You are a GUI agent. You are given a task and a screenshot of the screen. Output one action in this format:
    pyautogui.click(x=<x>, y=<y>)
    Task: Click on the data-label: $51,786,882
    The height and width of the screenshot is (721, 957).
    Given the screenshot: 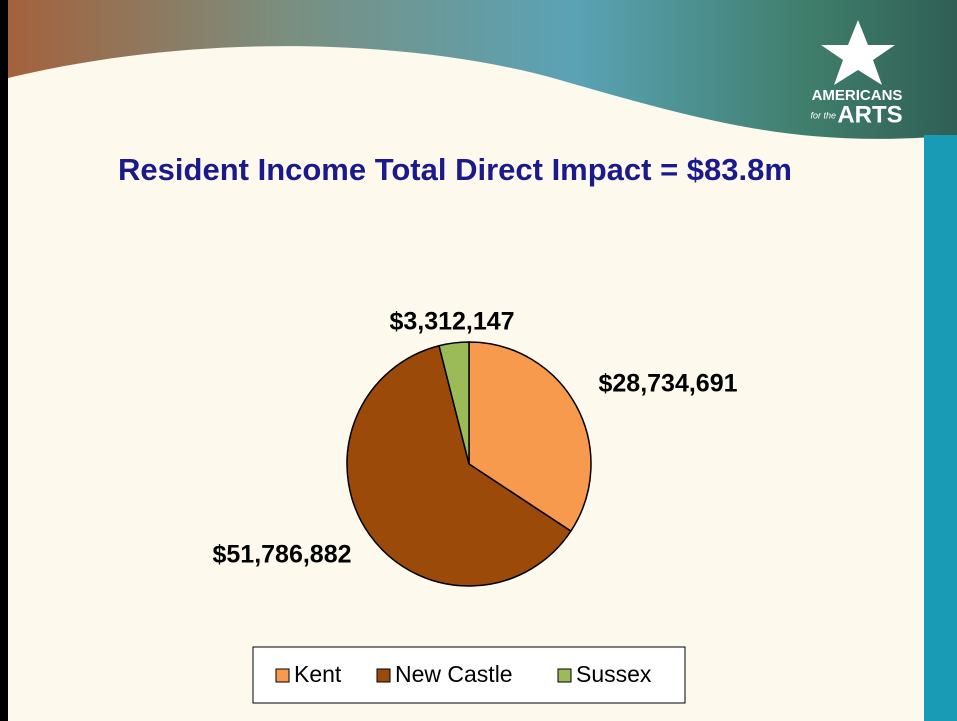 What is the action you would take?
    pyautogui.click(x=281, y=555)
    